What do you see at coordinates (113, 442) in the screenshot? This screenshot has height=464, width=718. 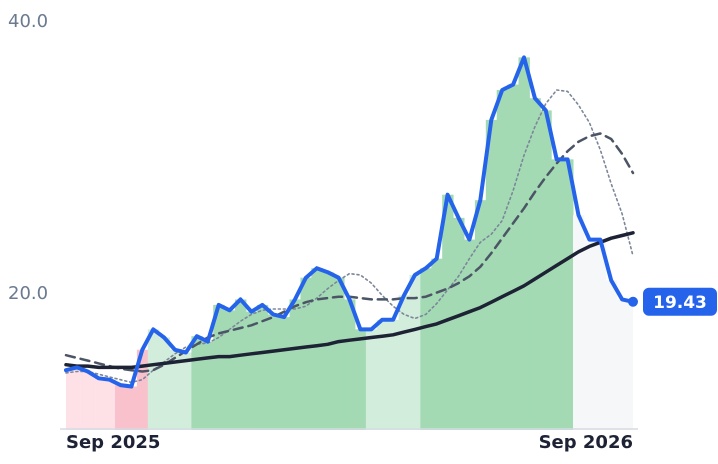 I see `x-tick-label: Sep 2025` at bounding box center [113, 442].